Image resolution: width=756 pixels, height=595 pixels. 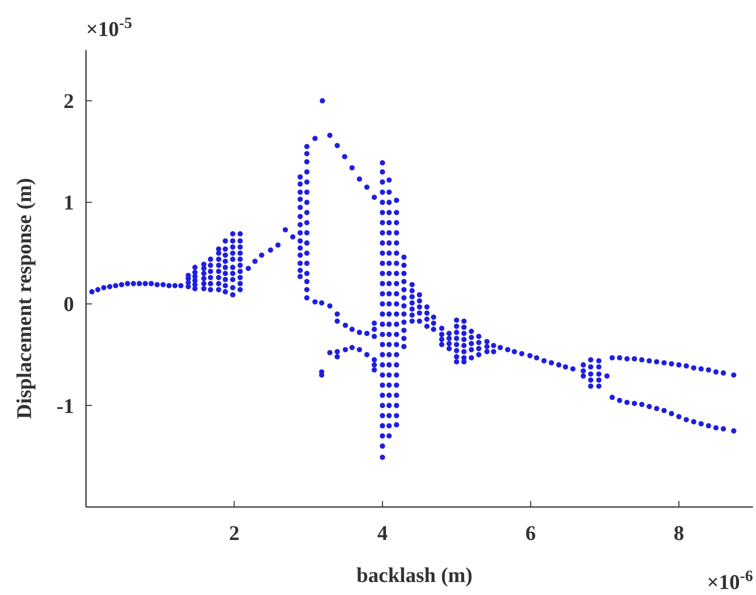 I want to click on x-tick-label: 6, so click(x=530, y=533).